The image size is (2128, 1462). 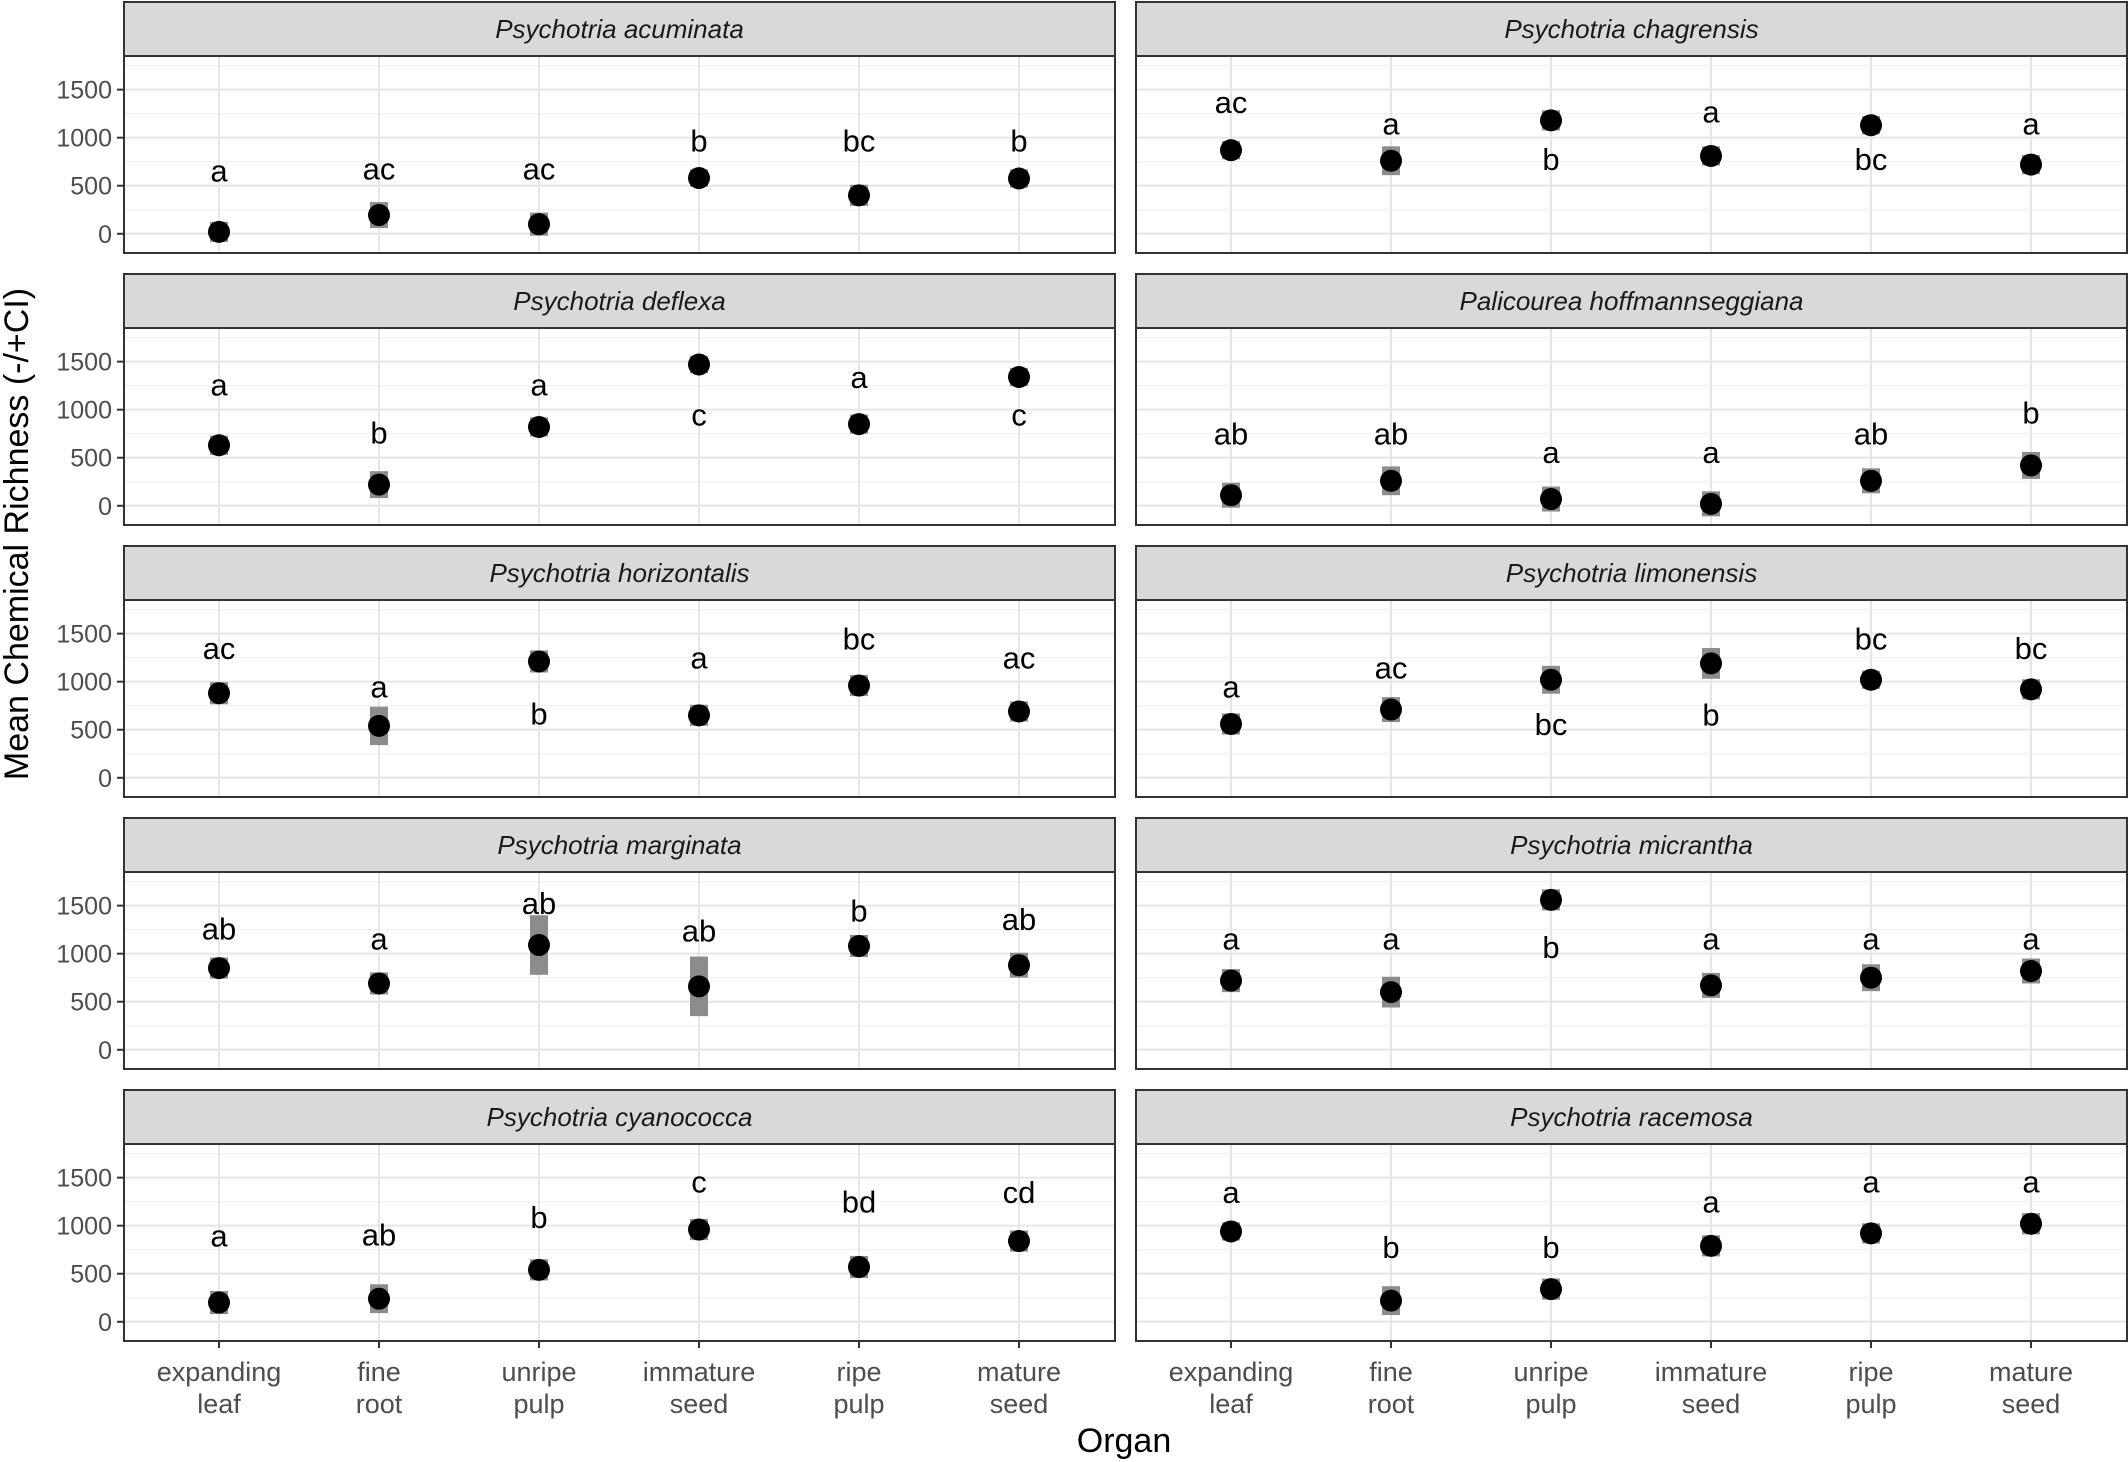 What do you see at coordinates (1631, 573) in the screenshot?
I see `facet-title: Psychotria limonensis` at bounding box center [1631, 573].